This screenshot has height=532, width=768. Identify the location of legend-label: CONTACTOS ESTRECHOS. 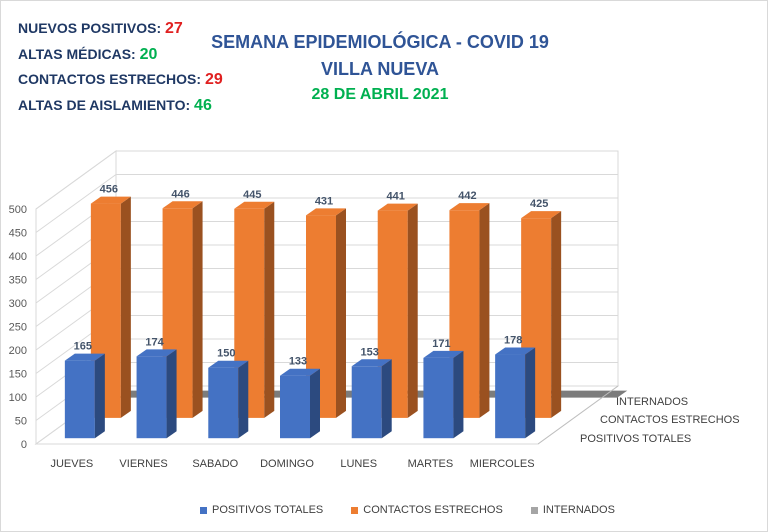
(433, 510).